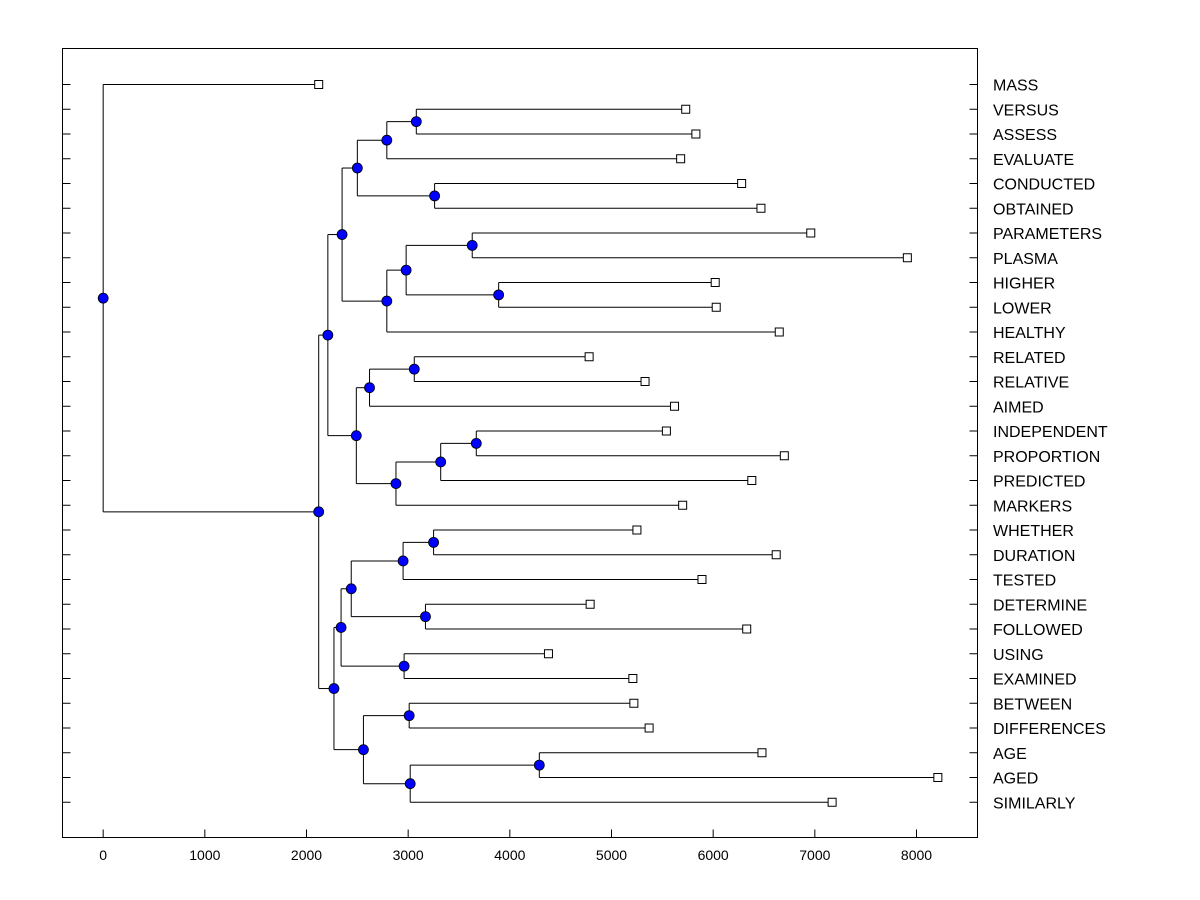 Image resolution: width=1200 pixels, height=900 pixels. I want to click on leaf-marker-parameters, so click(811, 233).